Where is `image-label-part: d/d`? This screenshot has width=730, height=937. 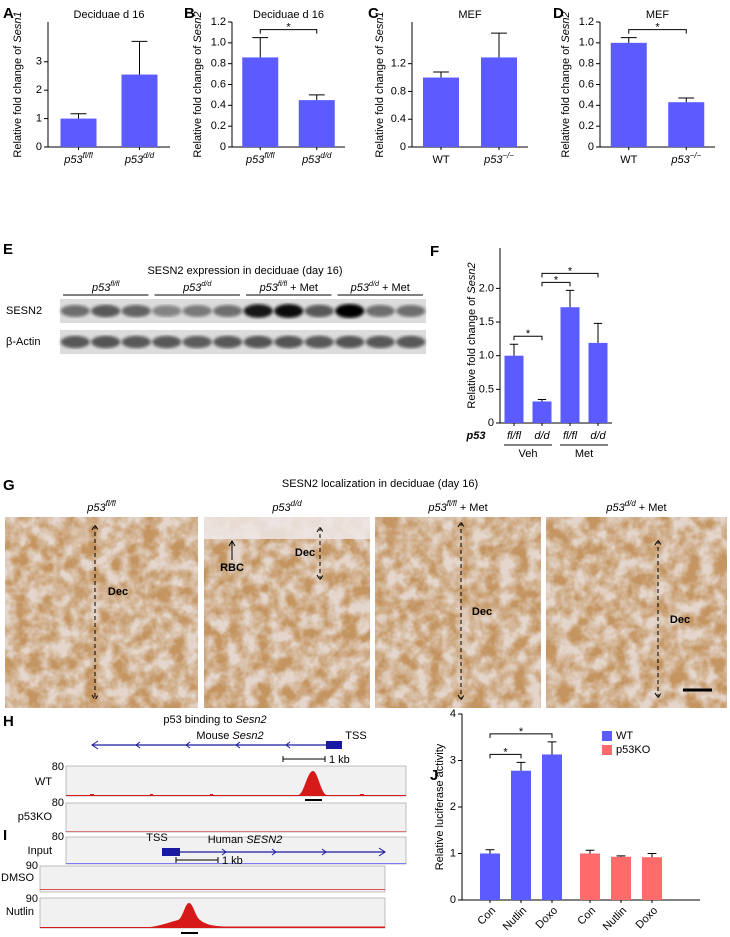
image-label-part: d/d is located at coordinates (297, 503).